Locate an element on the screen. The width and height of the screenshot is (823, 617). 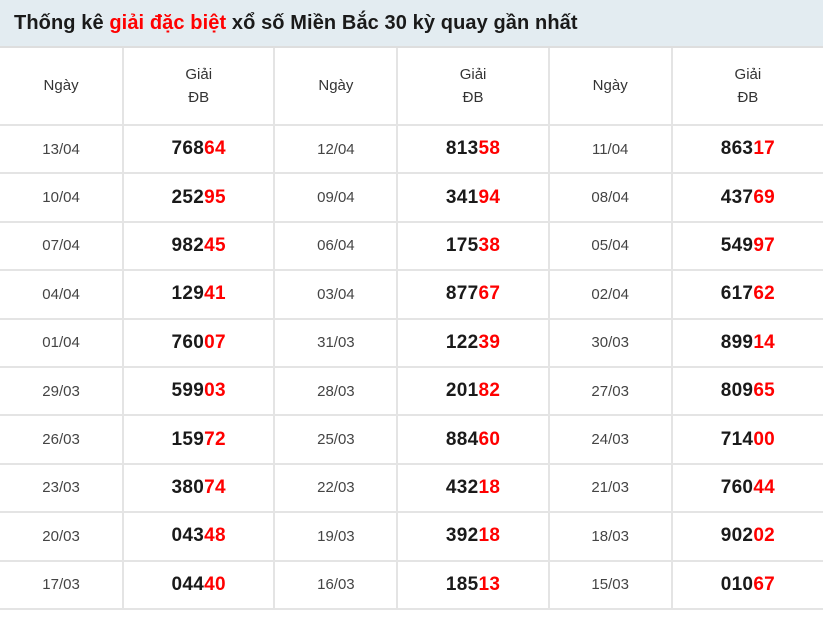
prize-number-head: 549 is located at coordinates (737, 245).